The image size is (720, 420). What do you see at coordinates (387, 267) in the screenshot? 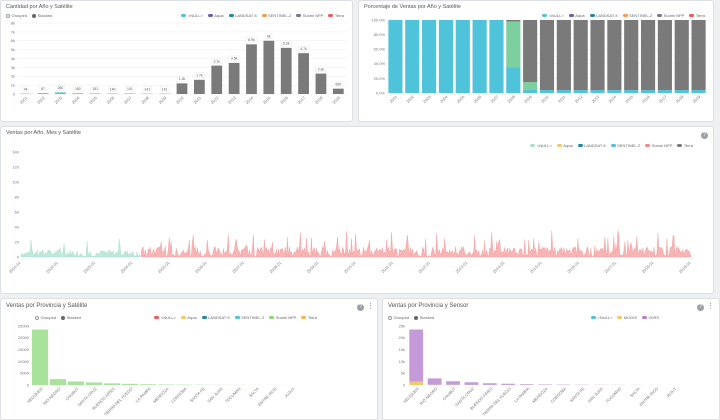
I see `x-tick-label: 2011-01` at bounding box center [387, 267].